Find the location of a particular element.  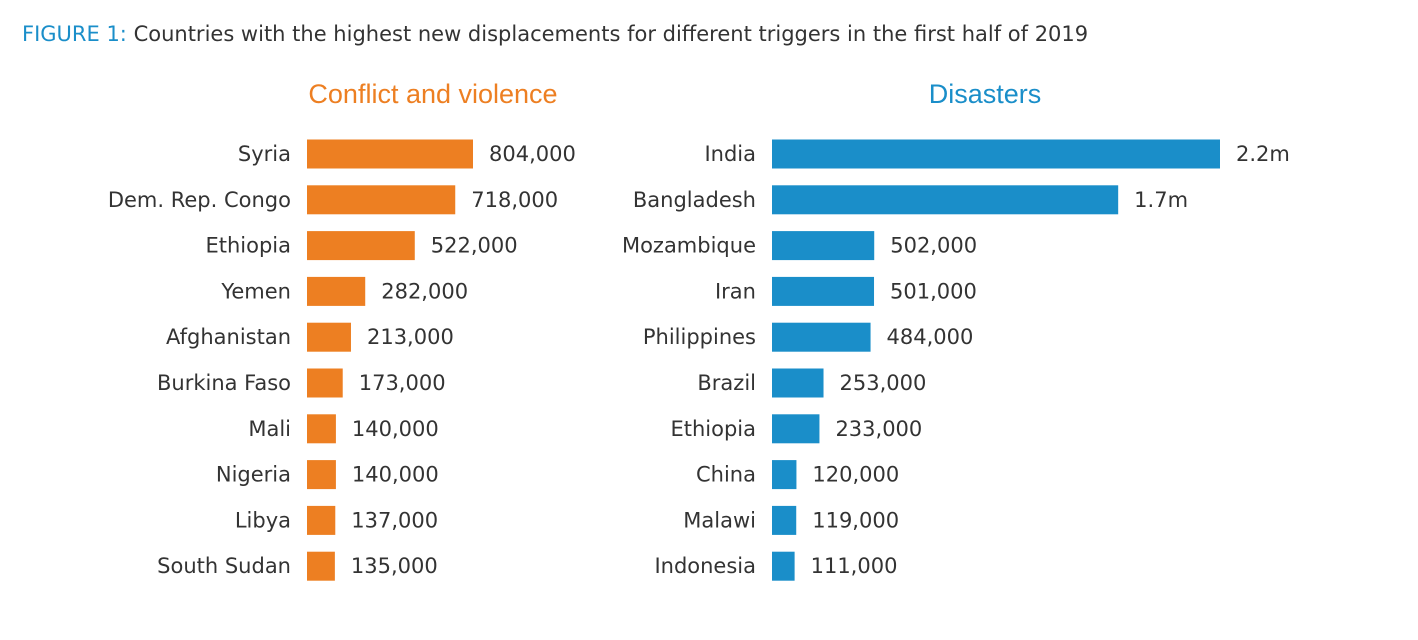

disasters-category-label: Ethiopia is located at coordinates (713, 429).